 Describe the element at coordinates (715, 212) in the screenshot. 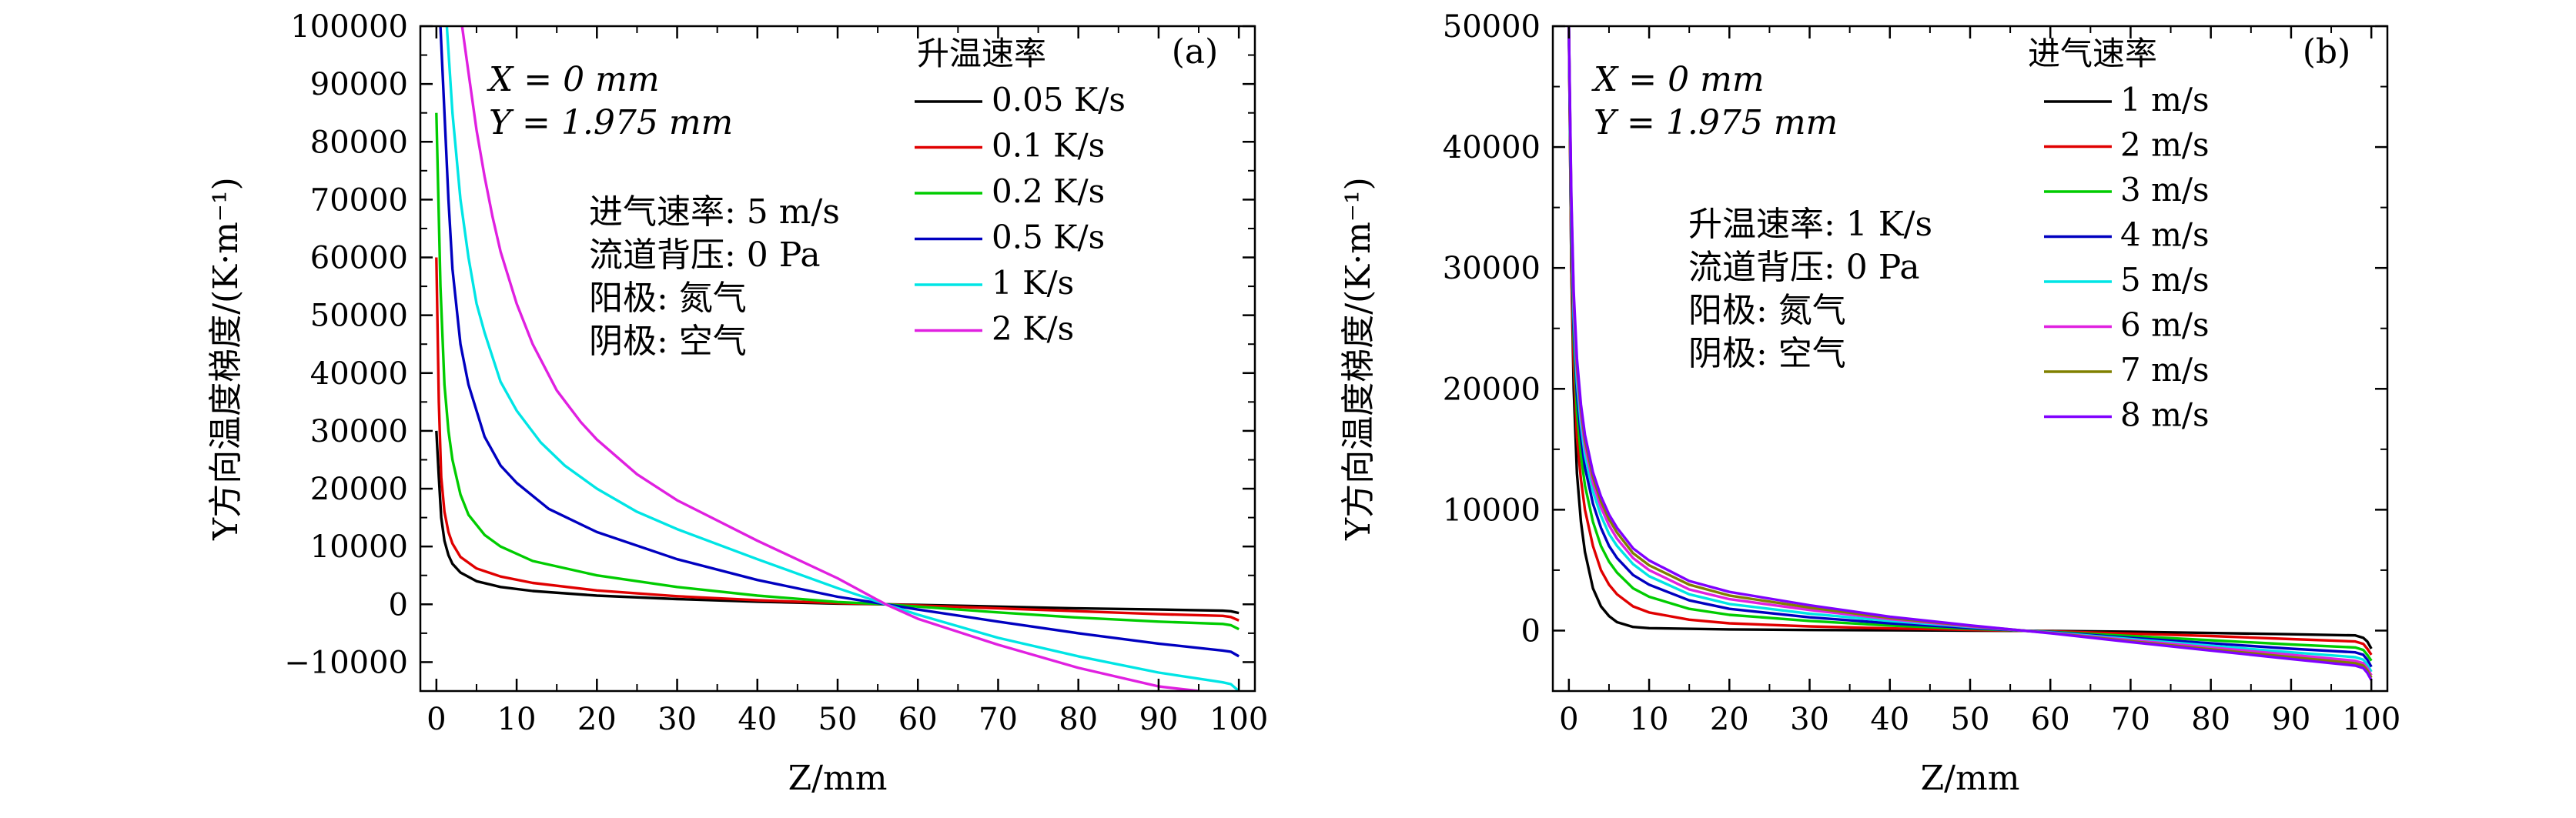

I see `annotation-text: 进气速率: 5 m/s` at that location.